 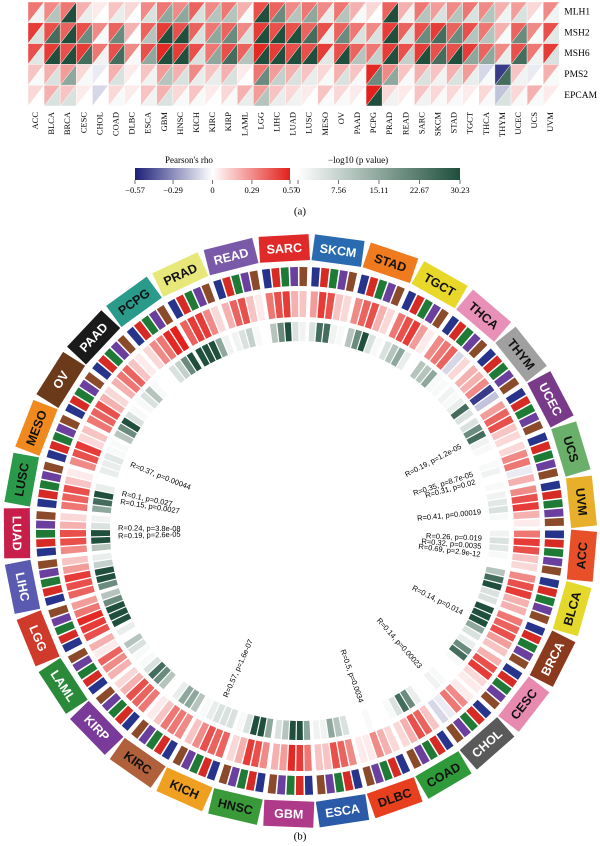 What do you see at coordinates (550, 122) in the screenshot?
I see `column-label: UVM` at bounding box center [550, 122].